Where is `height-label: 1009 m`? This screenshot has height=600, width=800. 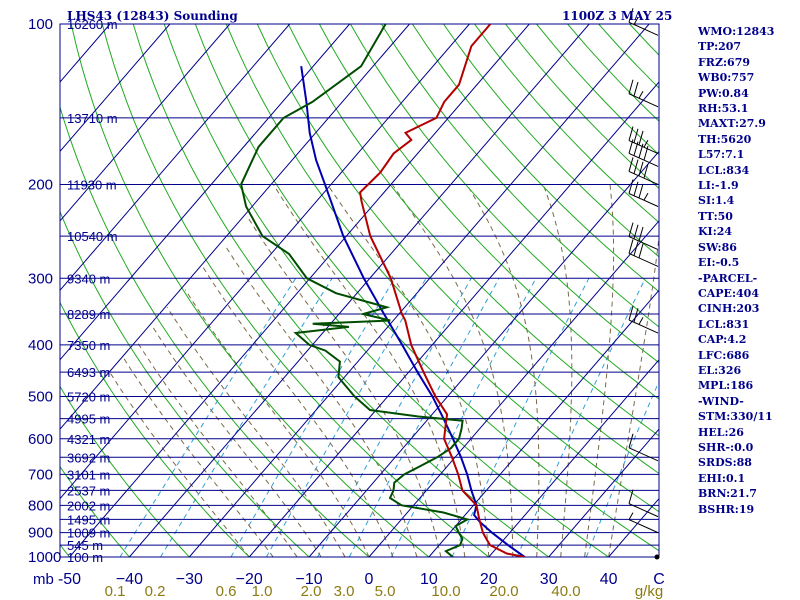 height-label: 1009 m is located at coordinates (88, 533).